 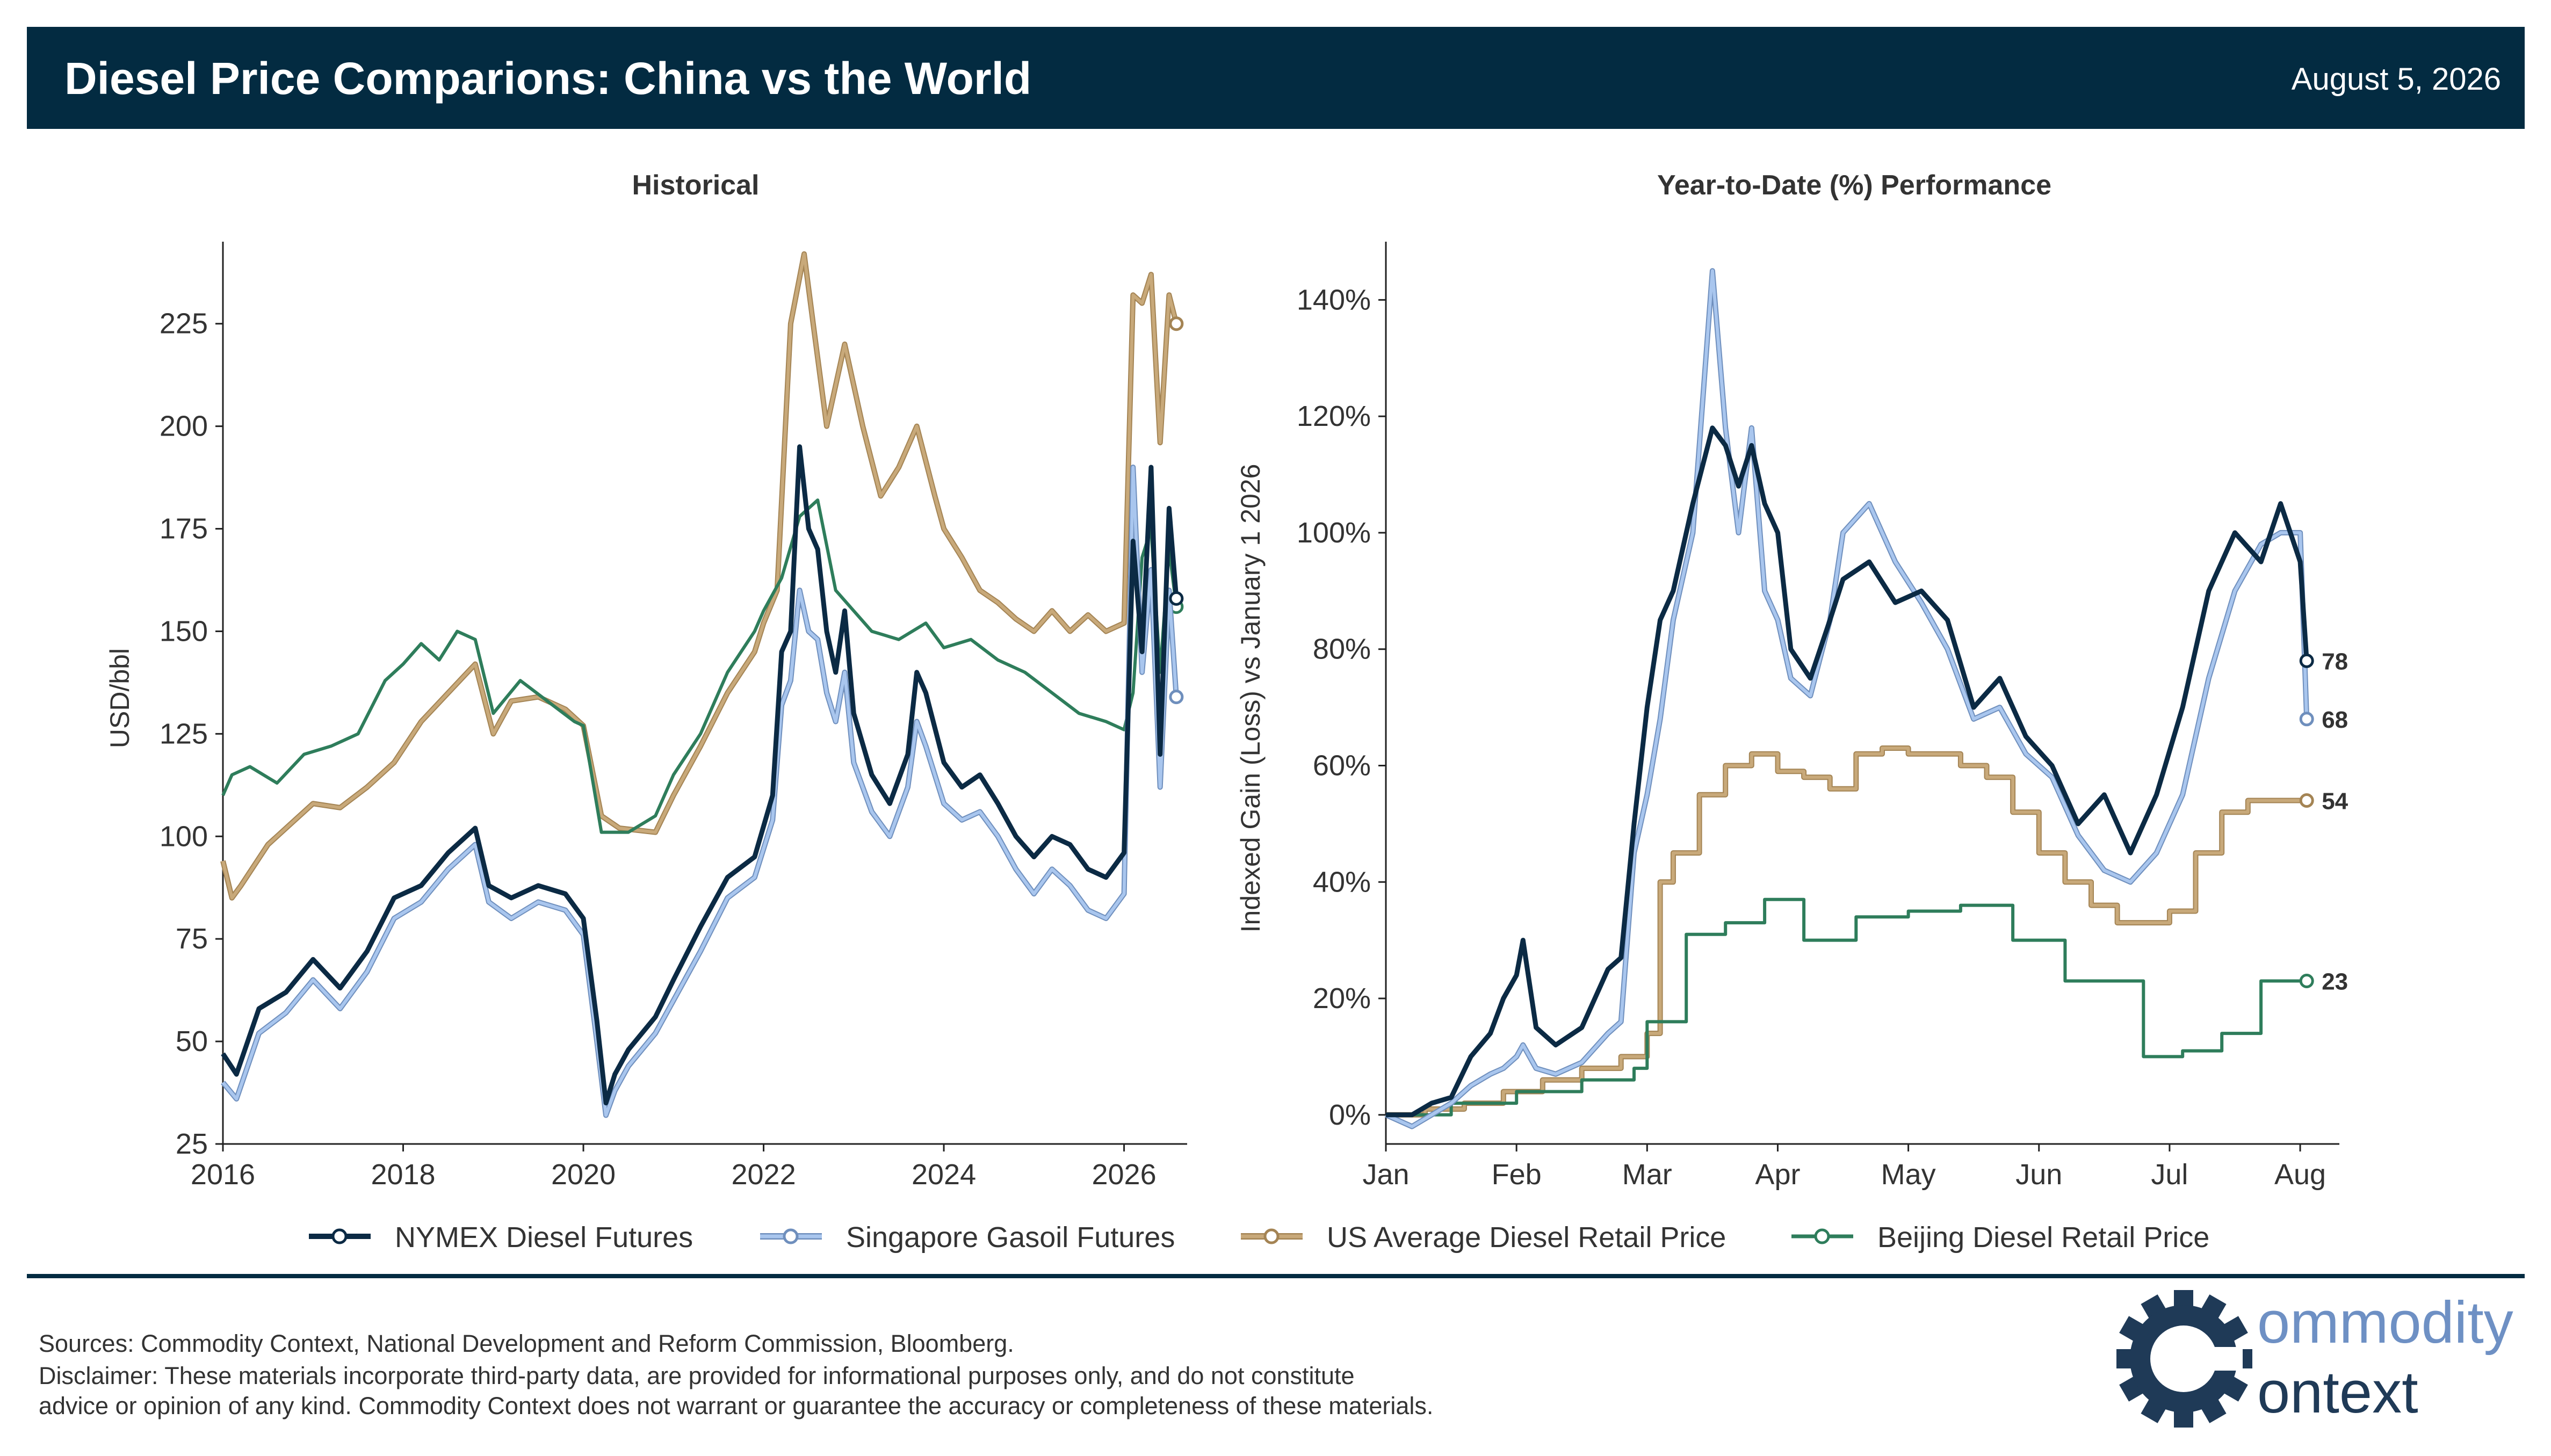 I want to click on historical-chart-title: Historical, so click(x=696, y=185).